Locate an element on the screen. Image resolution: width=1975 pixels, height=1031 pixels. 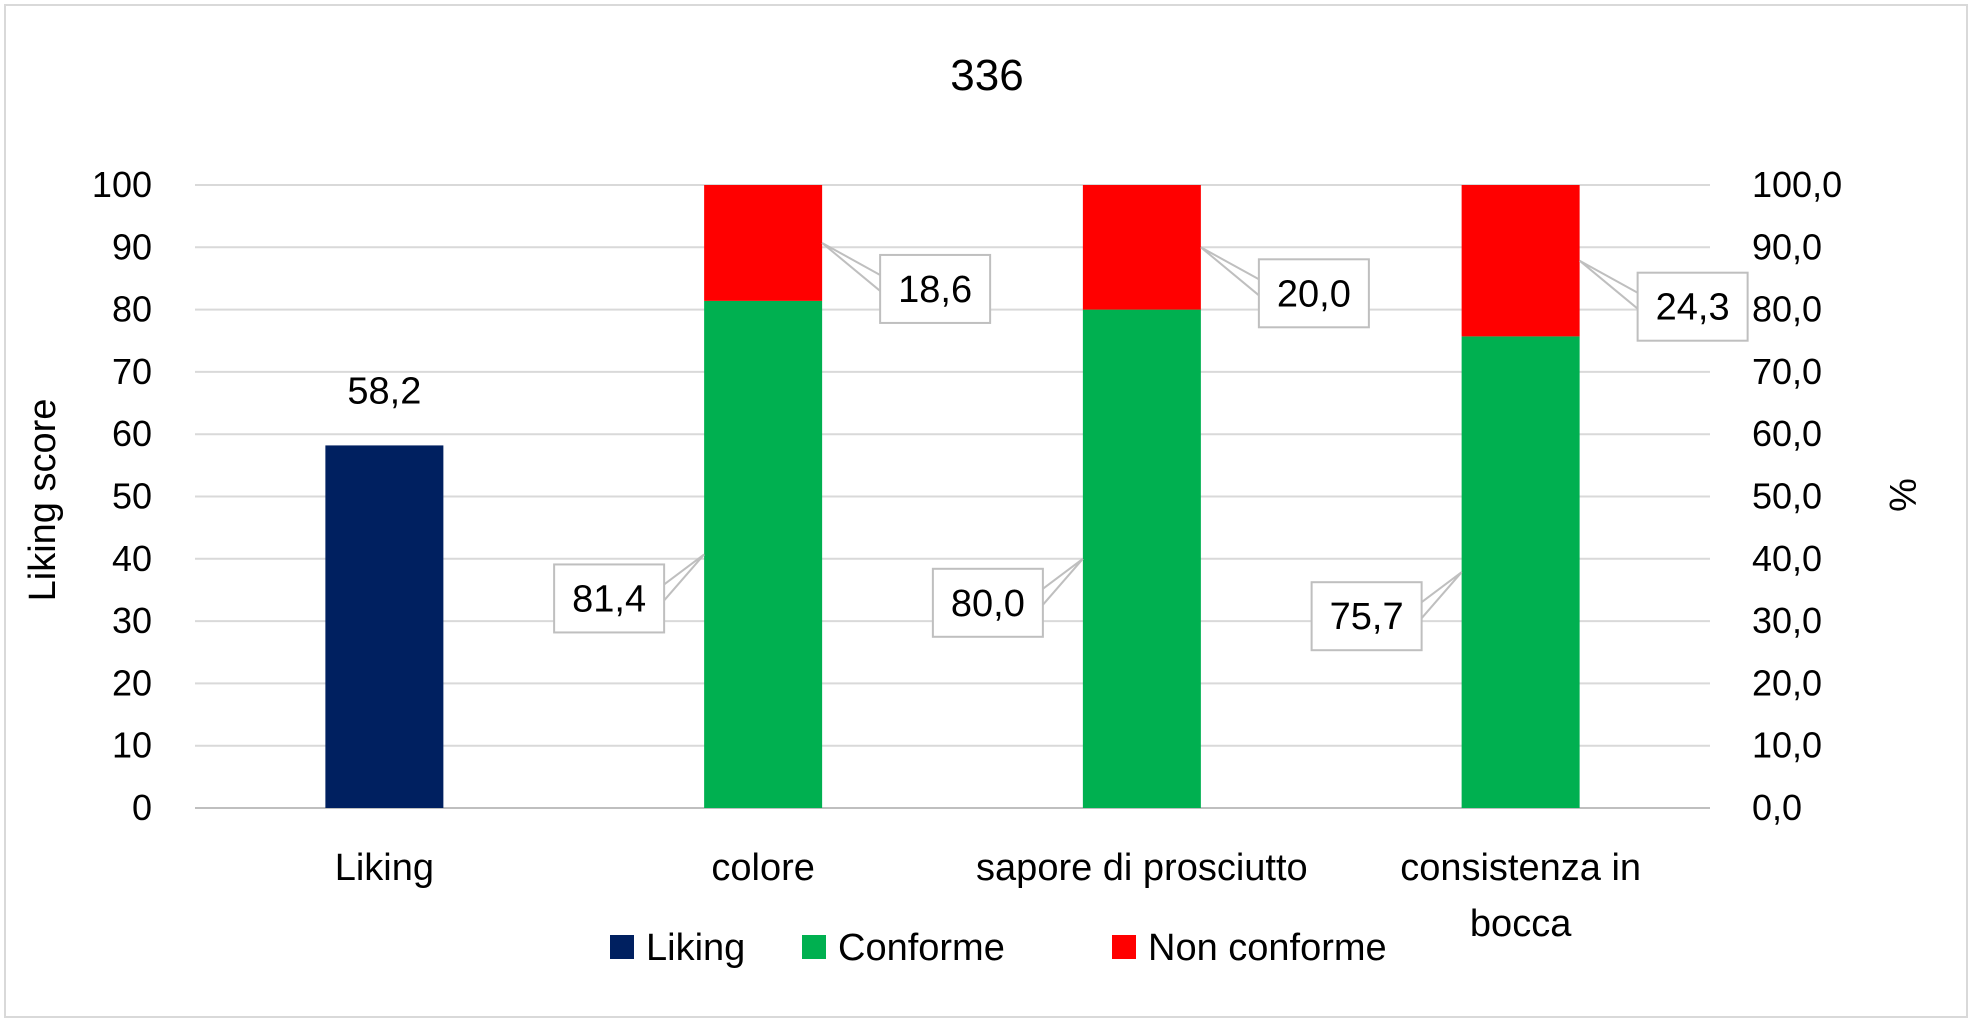
x-category-label: colore is located at coordinates (763, 868).